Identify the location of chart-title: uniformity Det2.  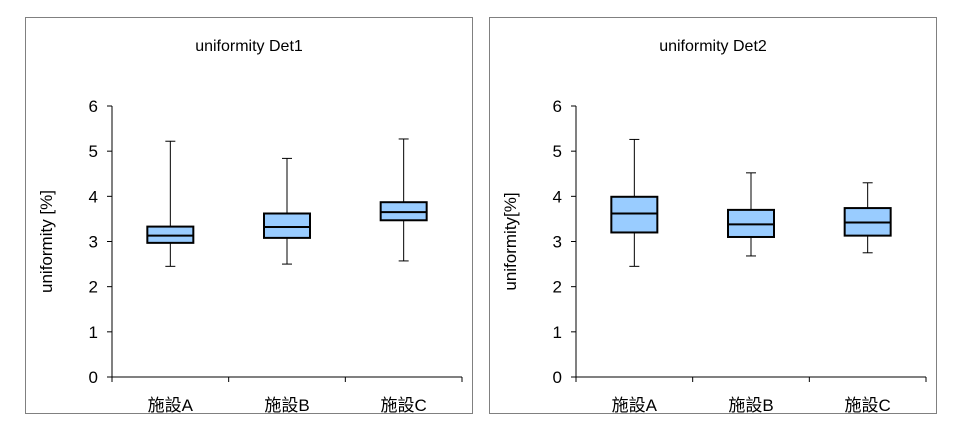
(713, 46).